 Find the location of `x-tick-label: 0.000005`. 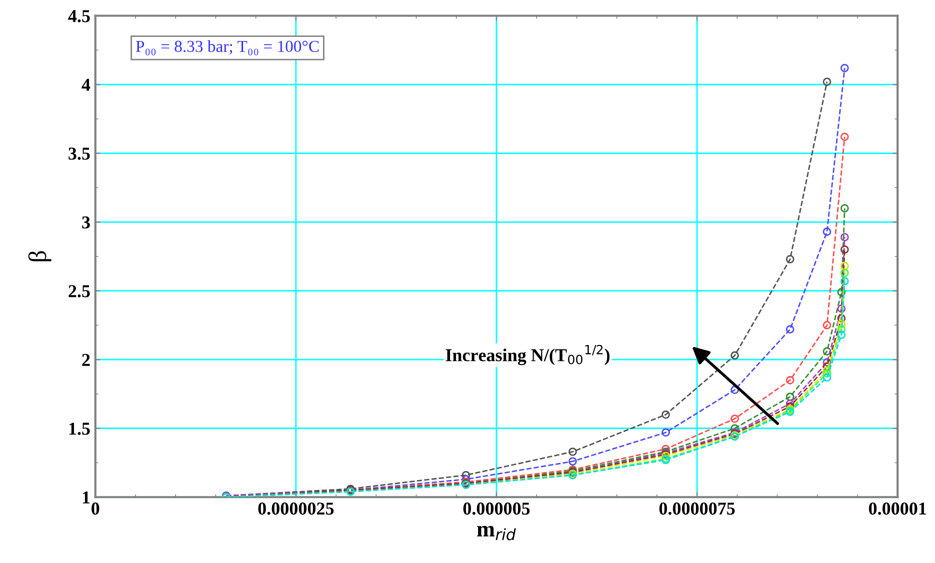

x-tick-label: 0.000005 is located at coordinates (496, 508).